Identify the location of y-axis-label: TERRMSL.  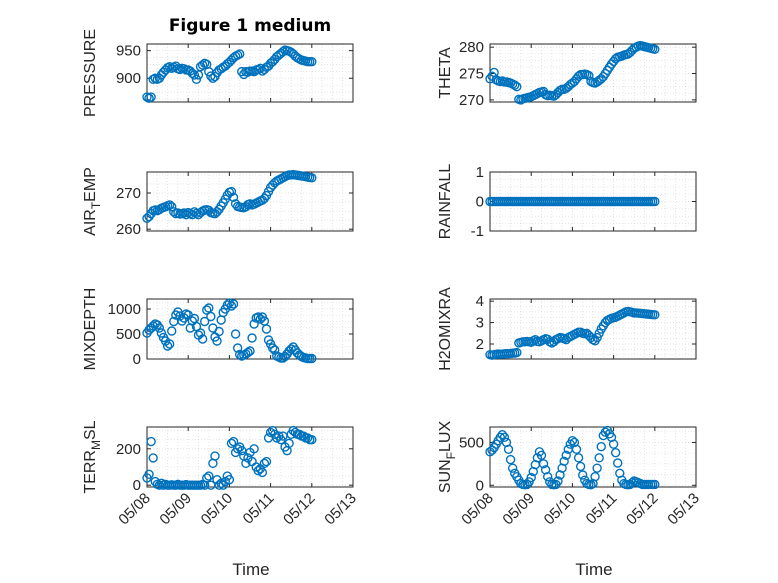
(92, 456).